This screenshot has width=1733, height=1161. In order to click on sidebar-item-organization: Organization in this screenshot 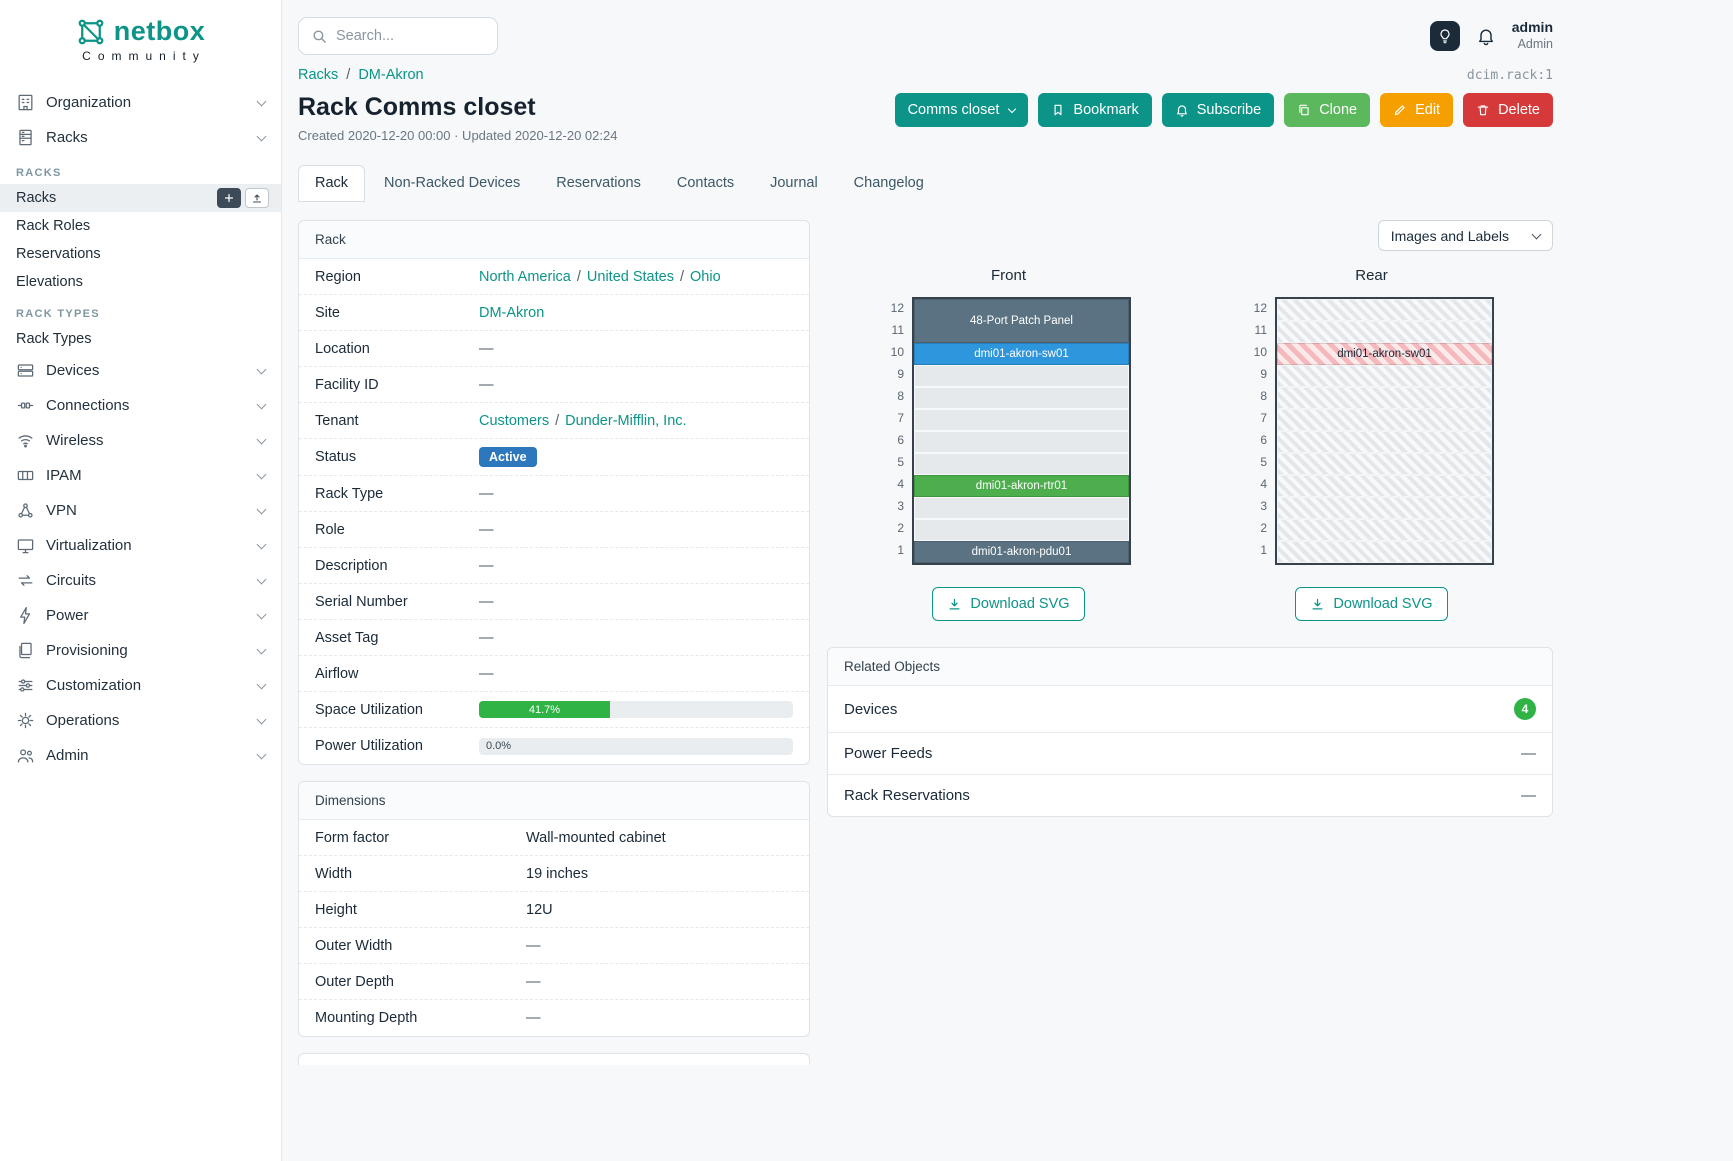, I will do `click(140, 102)`.